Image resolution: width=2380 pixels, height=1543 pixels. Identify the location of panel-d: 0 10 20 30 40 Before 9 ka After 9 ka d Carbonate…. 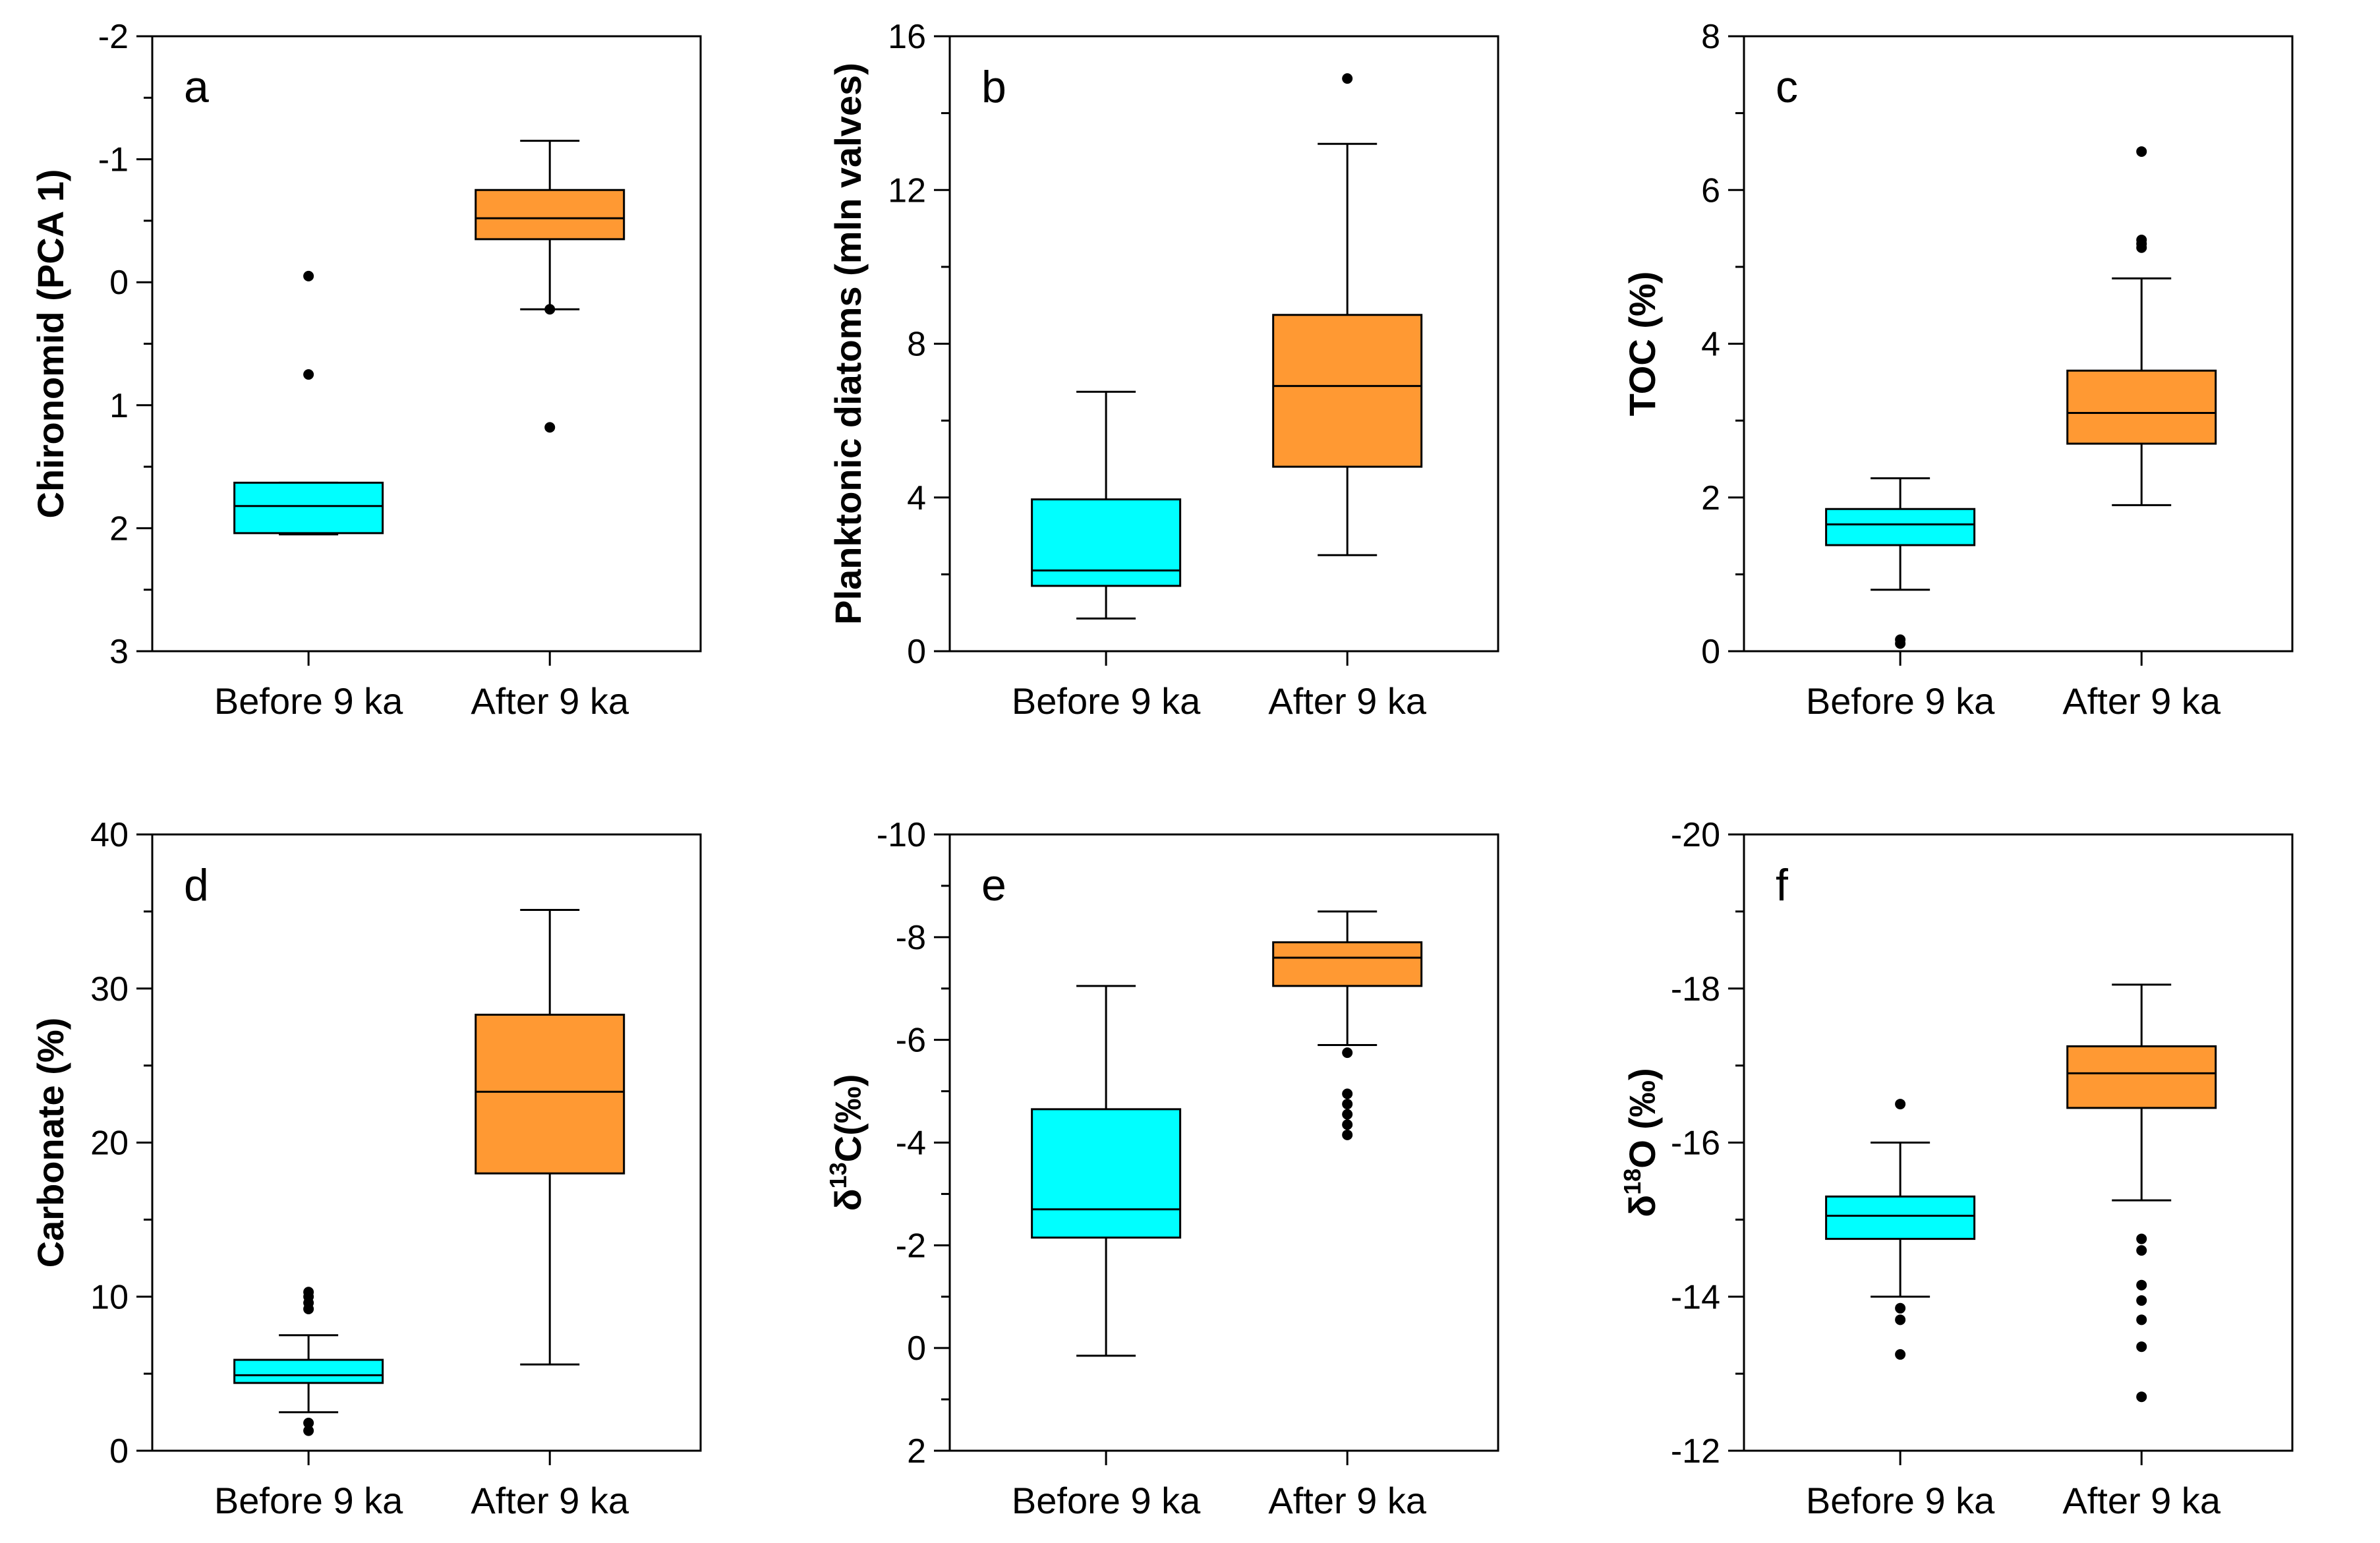
(366, 1168).